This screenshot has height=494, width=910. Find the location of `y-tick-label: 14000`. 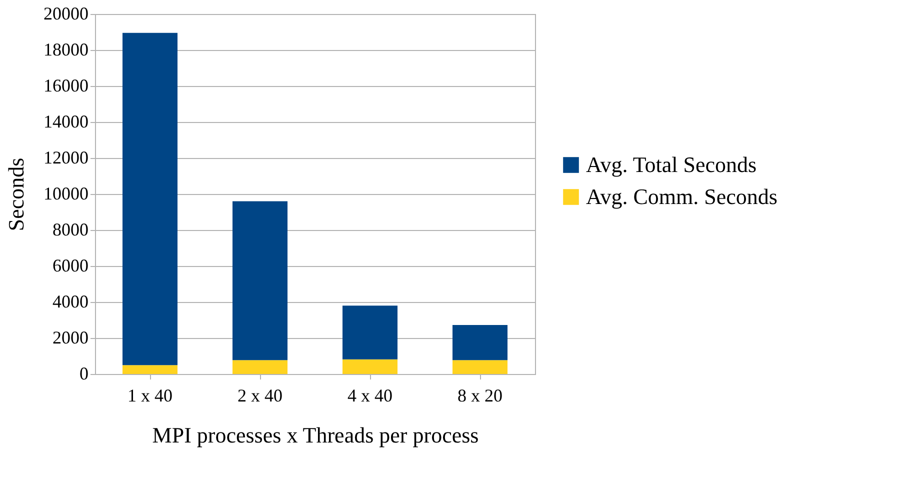

y-tick-label: 14000 is located at coordinates (66, 122).